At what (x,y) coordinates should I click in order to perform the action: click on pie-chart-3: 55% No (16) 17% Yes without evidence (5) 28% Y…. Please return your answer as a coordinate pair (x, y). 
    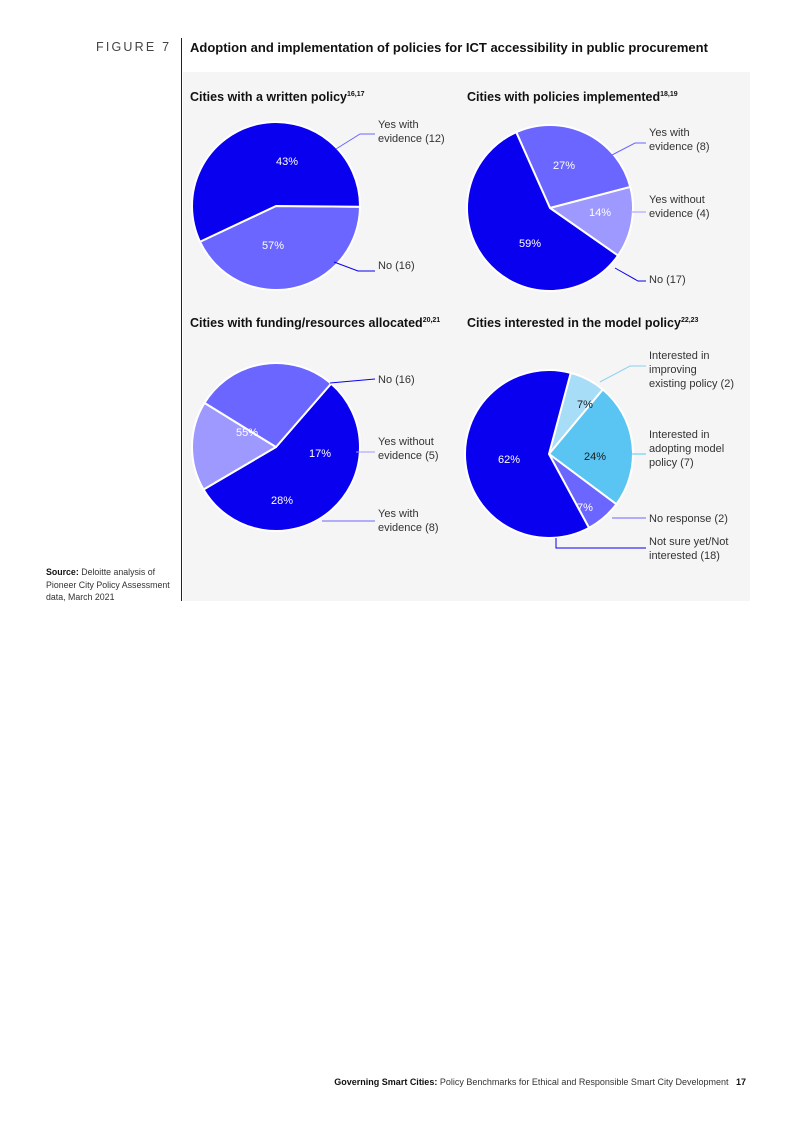
    Looking at the image, I should click on (315, 448).